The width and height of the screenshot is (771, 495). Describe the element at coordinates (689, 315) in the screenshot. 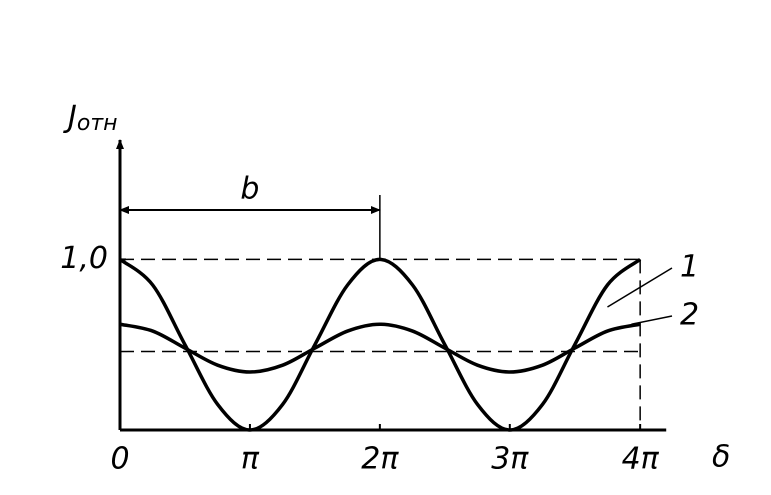

I see `legend-label: 2` at that location.